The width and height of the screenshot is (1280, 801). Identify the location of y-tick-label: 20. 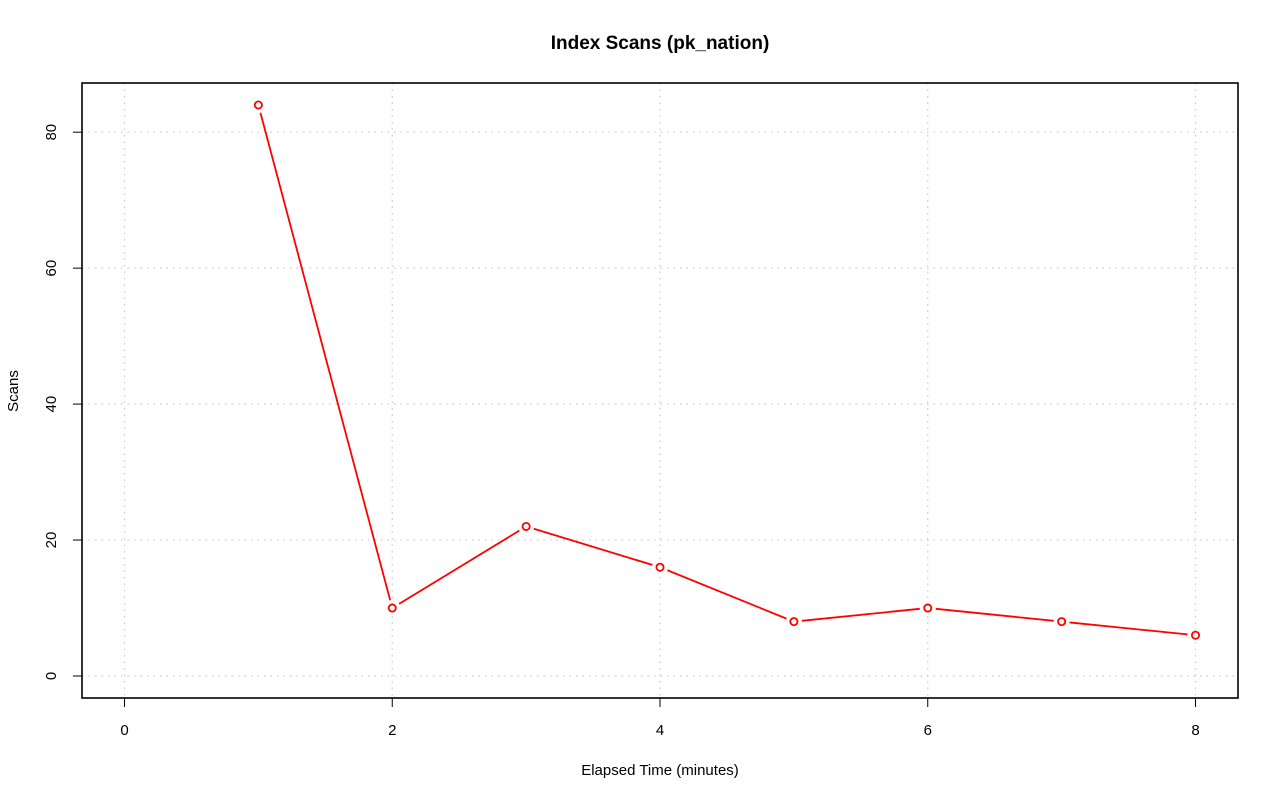
(51, 540).